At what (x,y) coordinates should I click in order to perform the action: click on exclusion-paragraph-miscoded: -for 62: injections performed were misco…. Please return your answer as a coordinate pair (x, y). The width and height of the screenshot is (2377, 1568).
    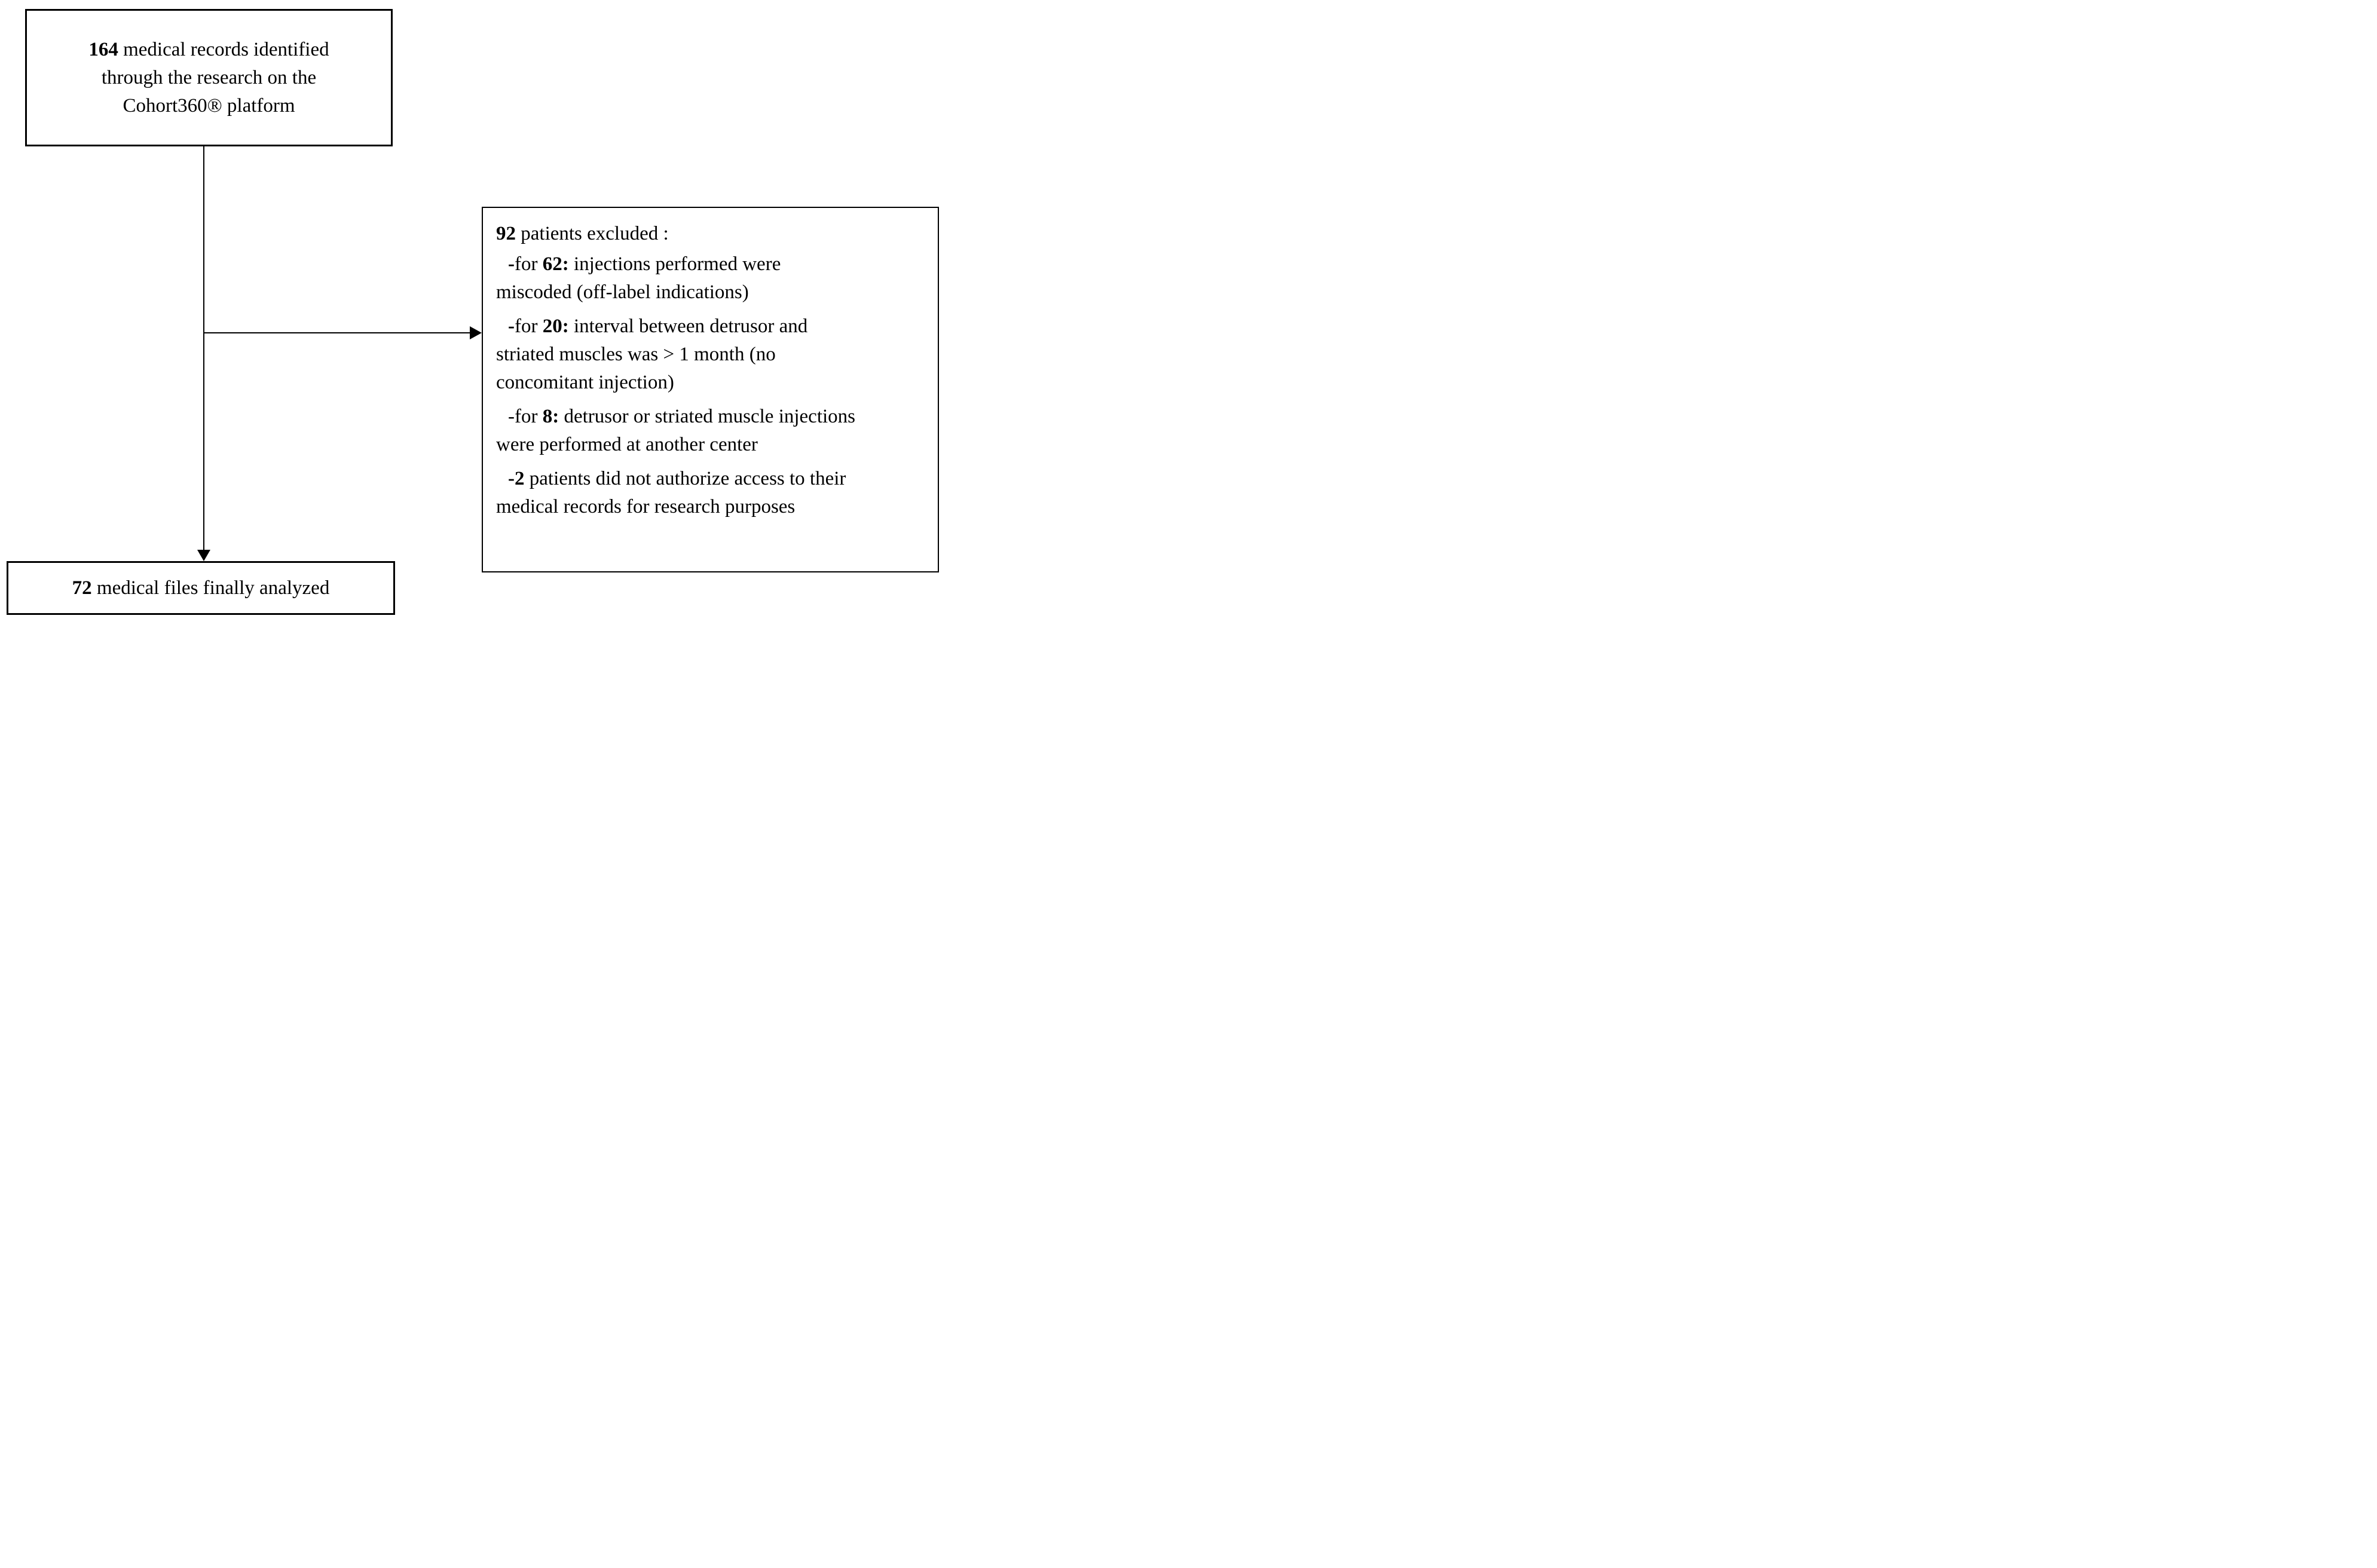
    Looking at the image, I should click on (712, 278).